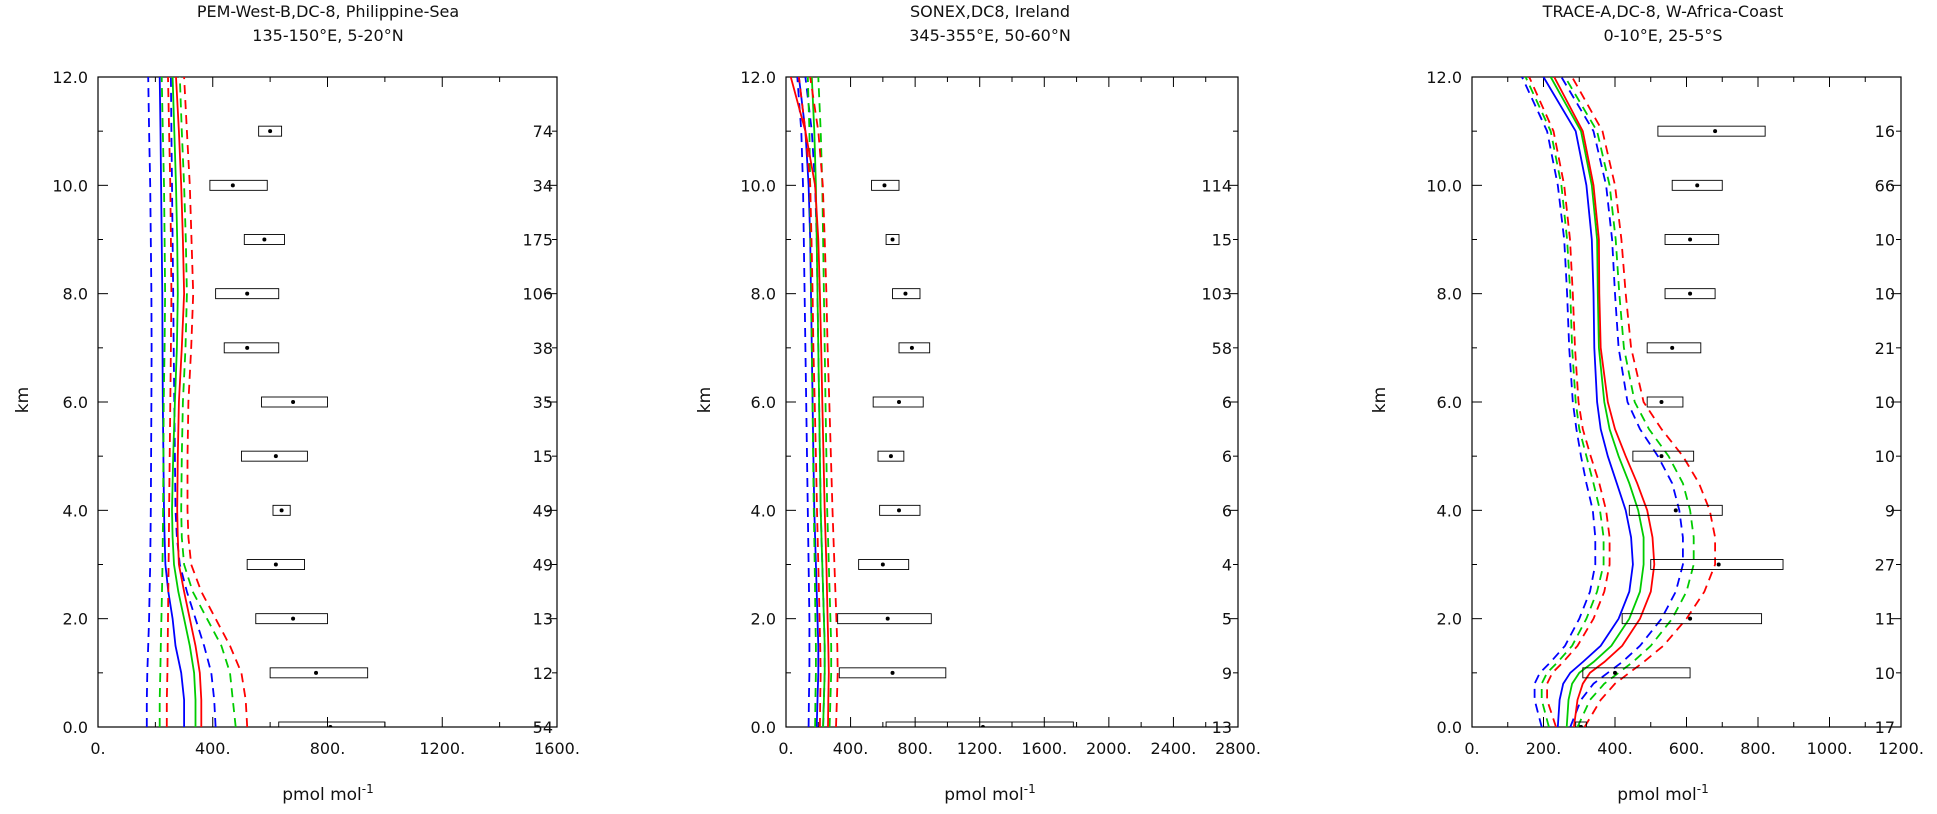 The width and height of the screenshot is (1937, 814). What do you see at coordinates (442, 748) in the screenshot?
I see `x-tick-label: 1200.` at bounding box center [442, 748].